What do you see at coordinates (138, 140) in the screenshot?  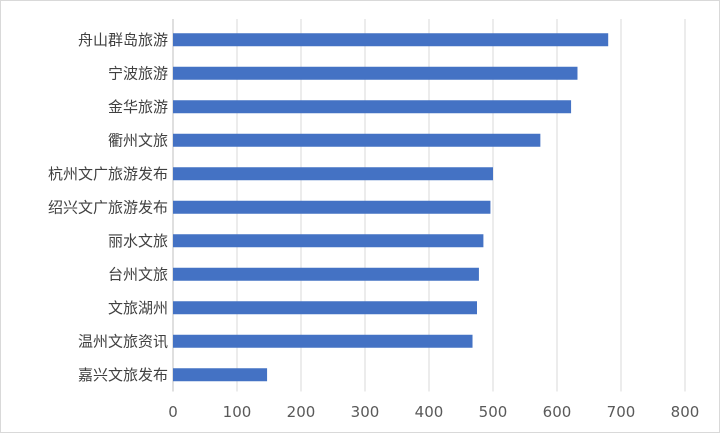 I see `category-label: 衢州文旅` at bounding box center [138, 140].